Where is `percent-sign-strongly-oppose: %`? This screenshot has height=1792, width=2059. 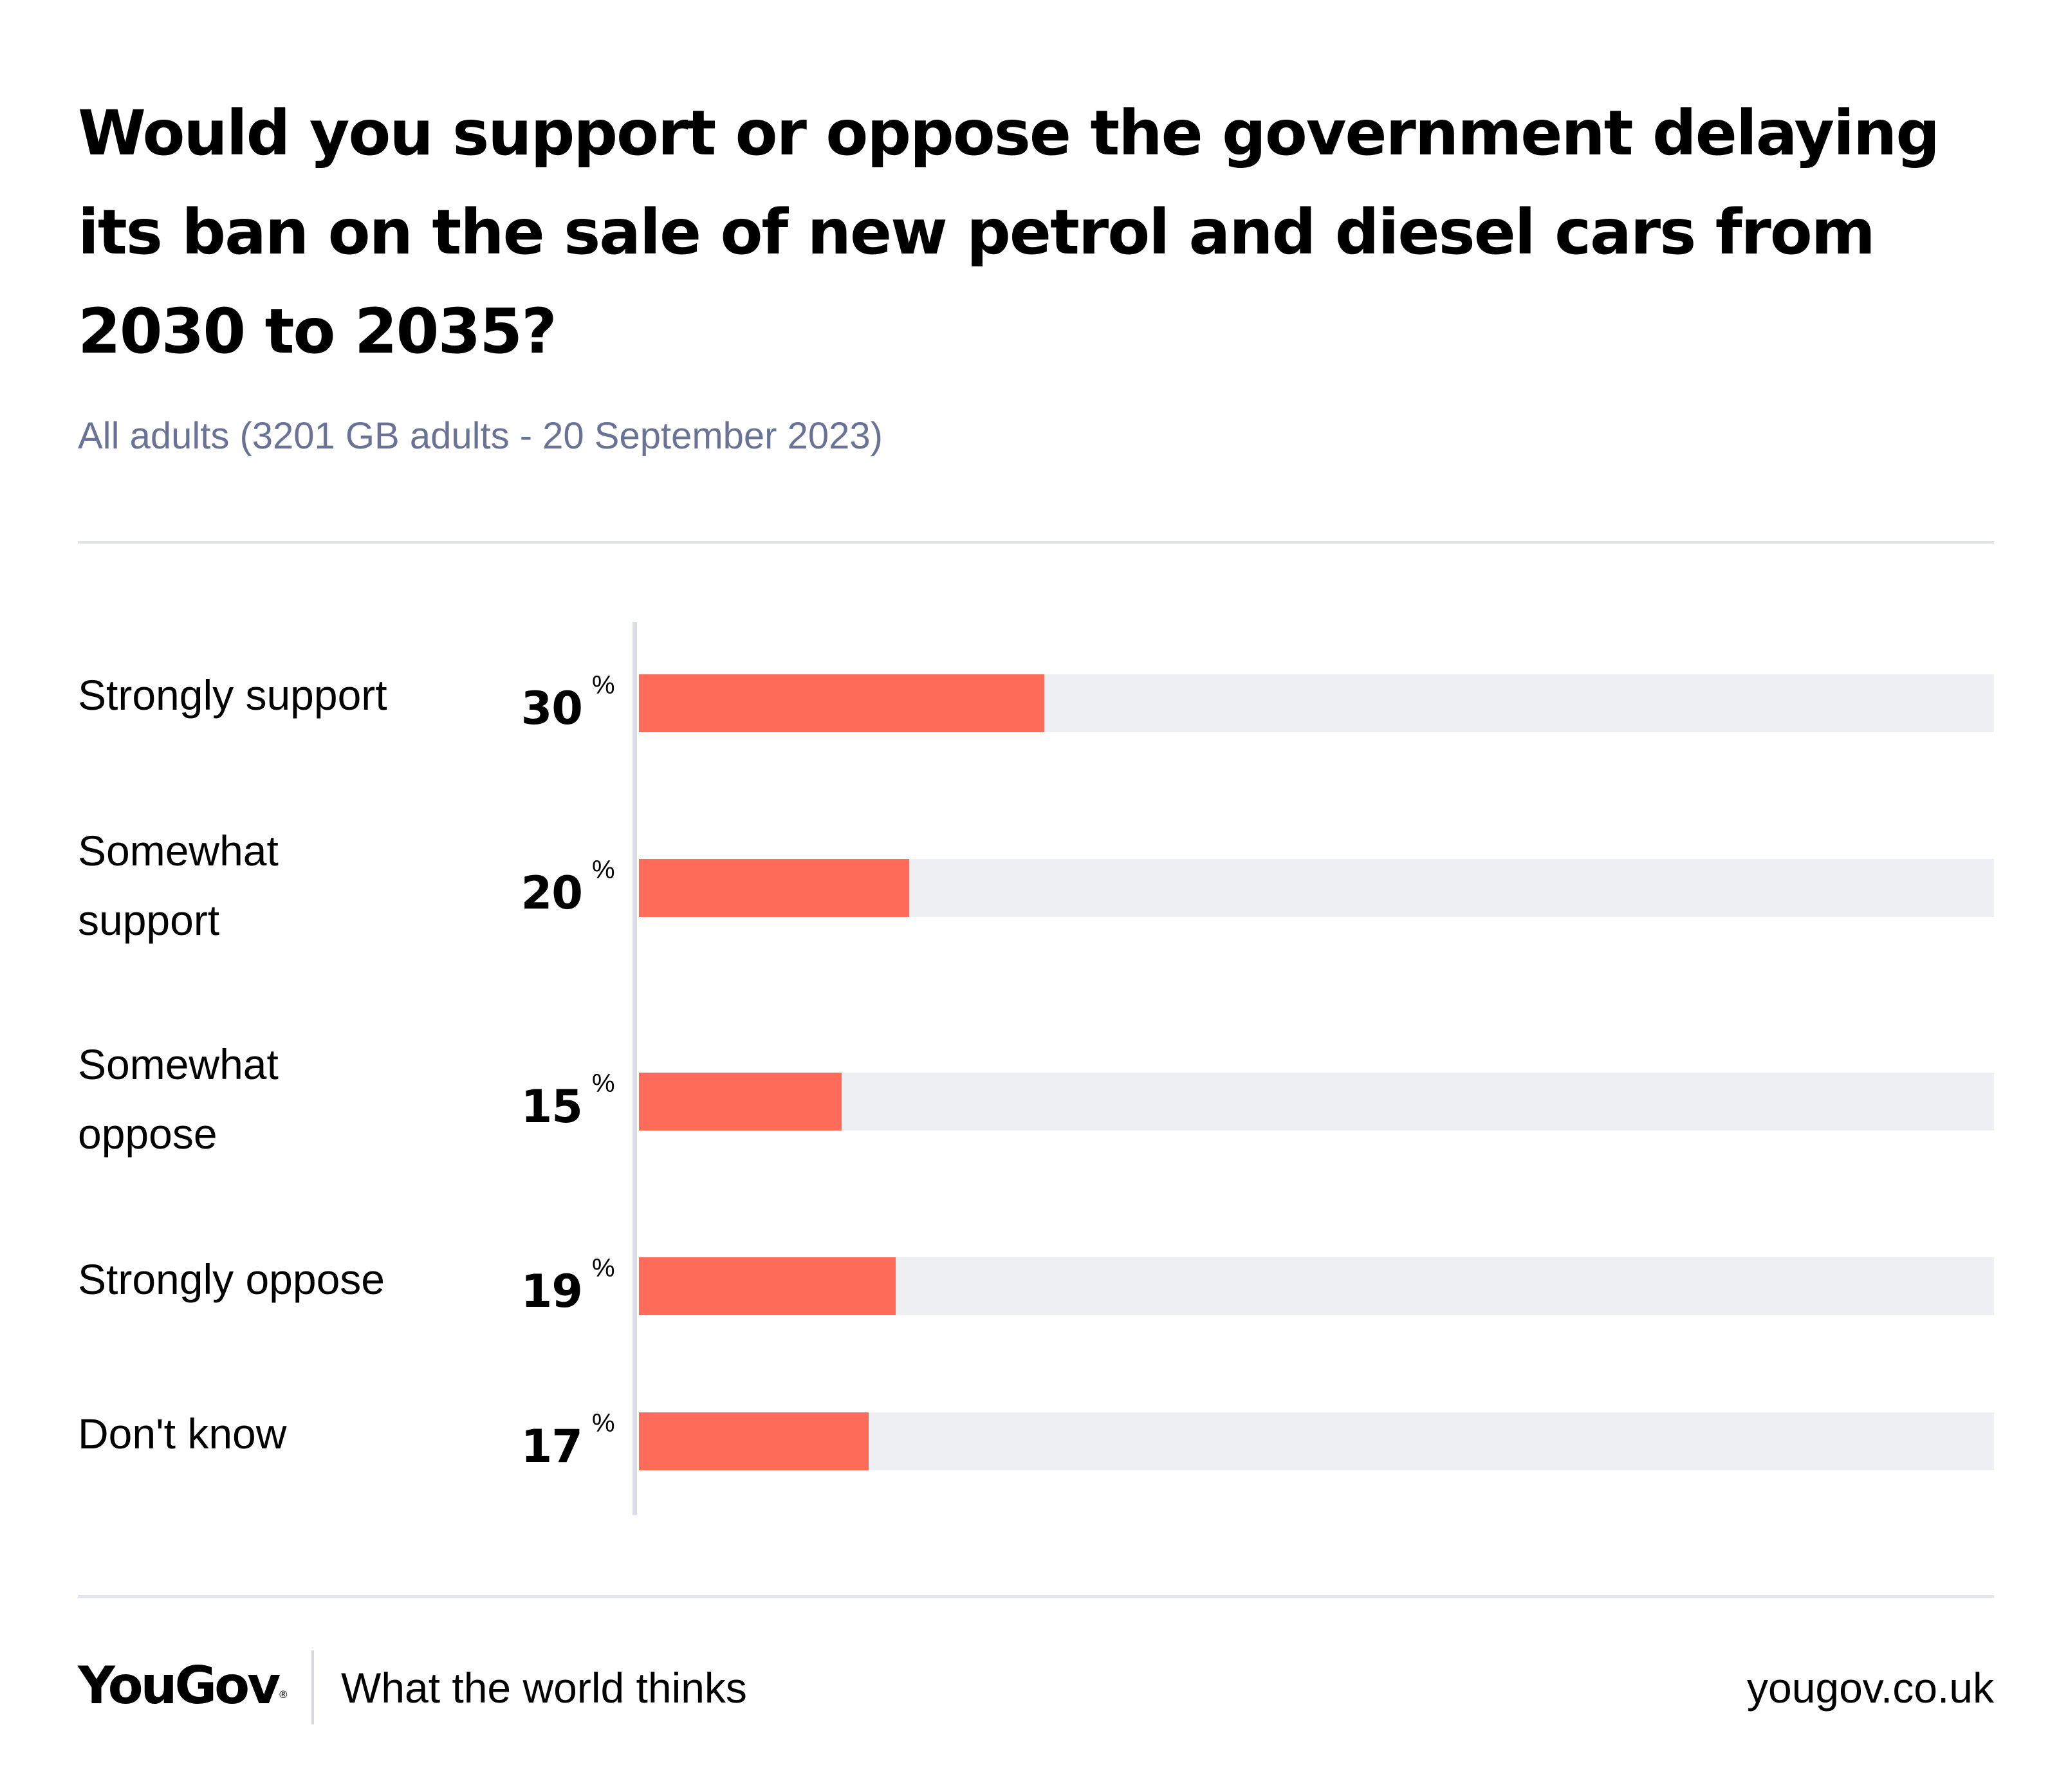
percent-sign-strongly-oppose: % is located at coordinates (603, 1268).